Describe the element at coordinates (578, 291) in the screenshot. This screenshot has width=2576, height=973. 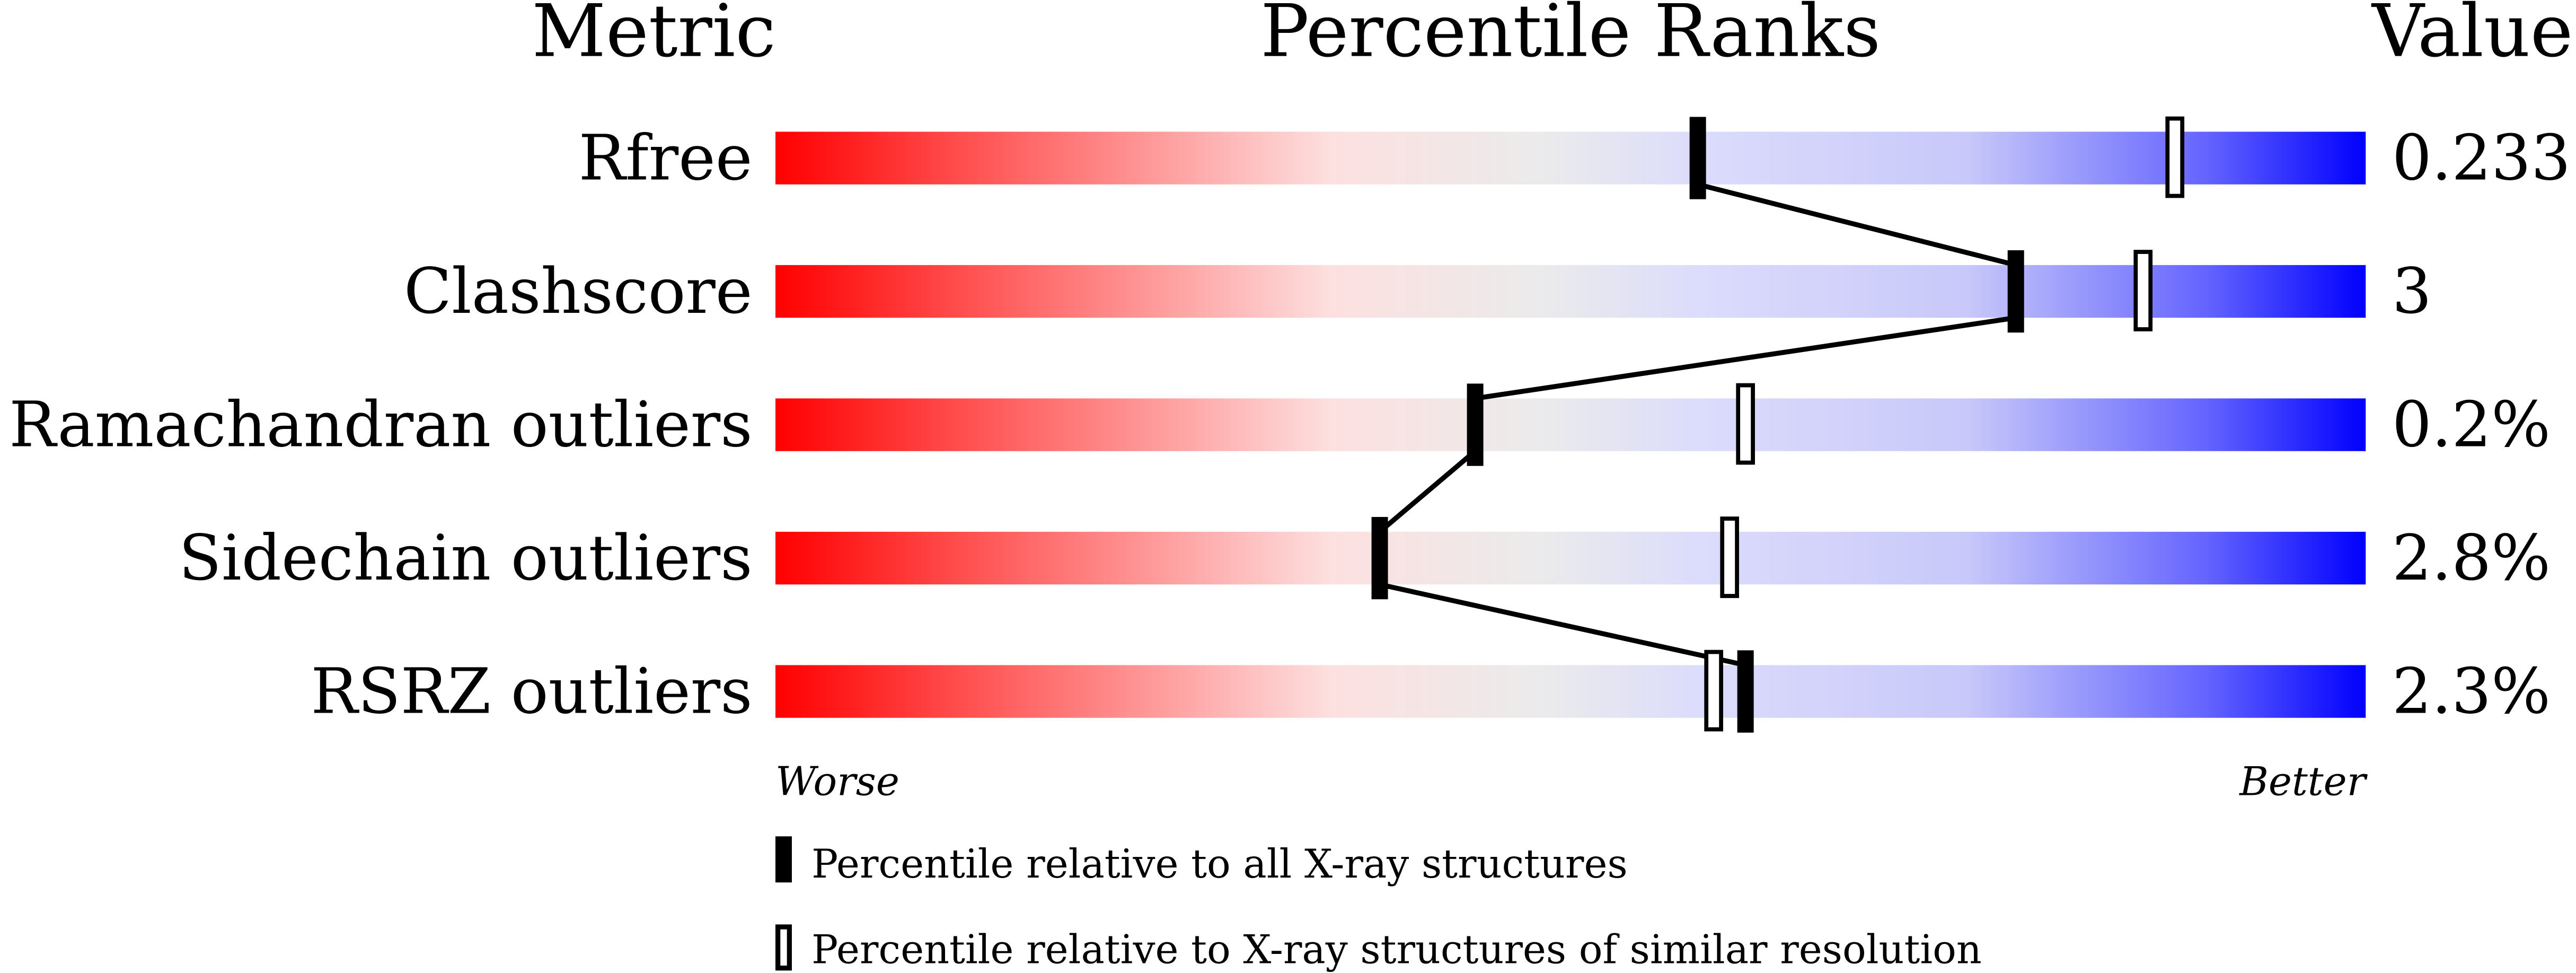
I see `metric-label: Clashscore` at that location.